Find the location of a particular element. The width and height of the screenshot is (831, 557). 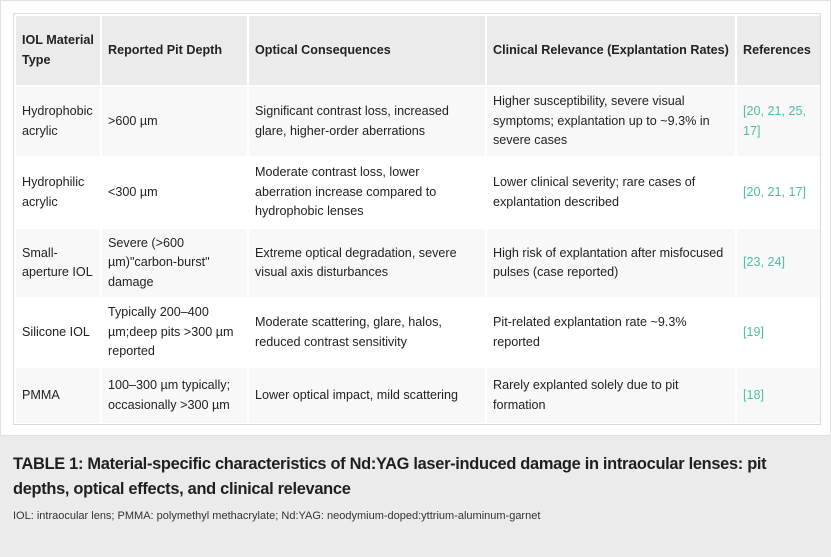

cell-pit-depth: <300 µm is located at coordinates (174, 192).